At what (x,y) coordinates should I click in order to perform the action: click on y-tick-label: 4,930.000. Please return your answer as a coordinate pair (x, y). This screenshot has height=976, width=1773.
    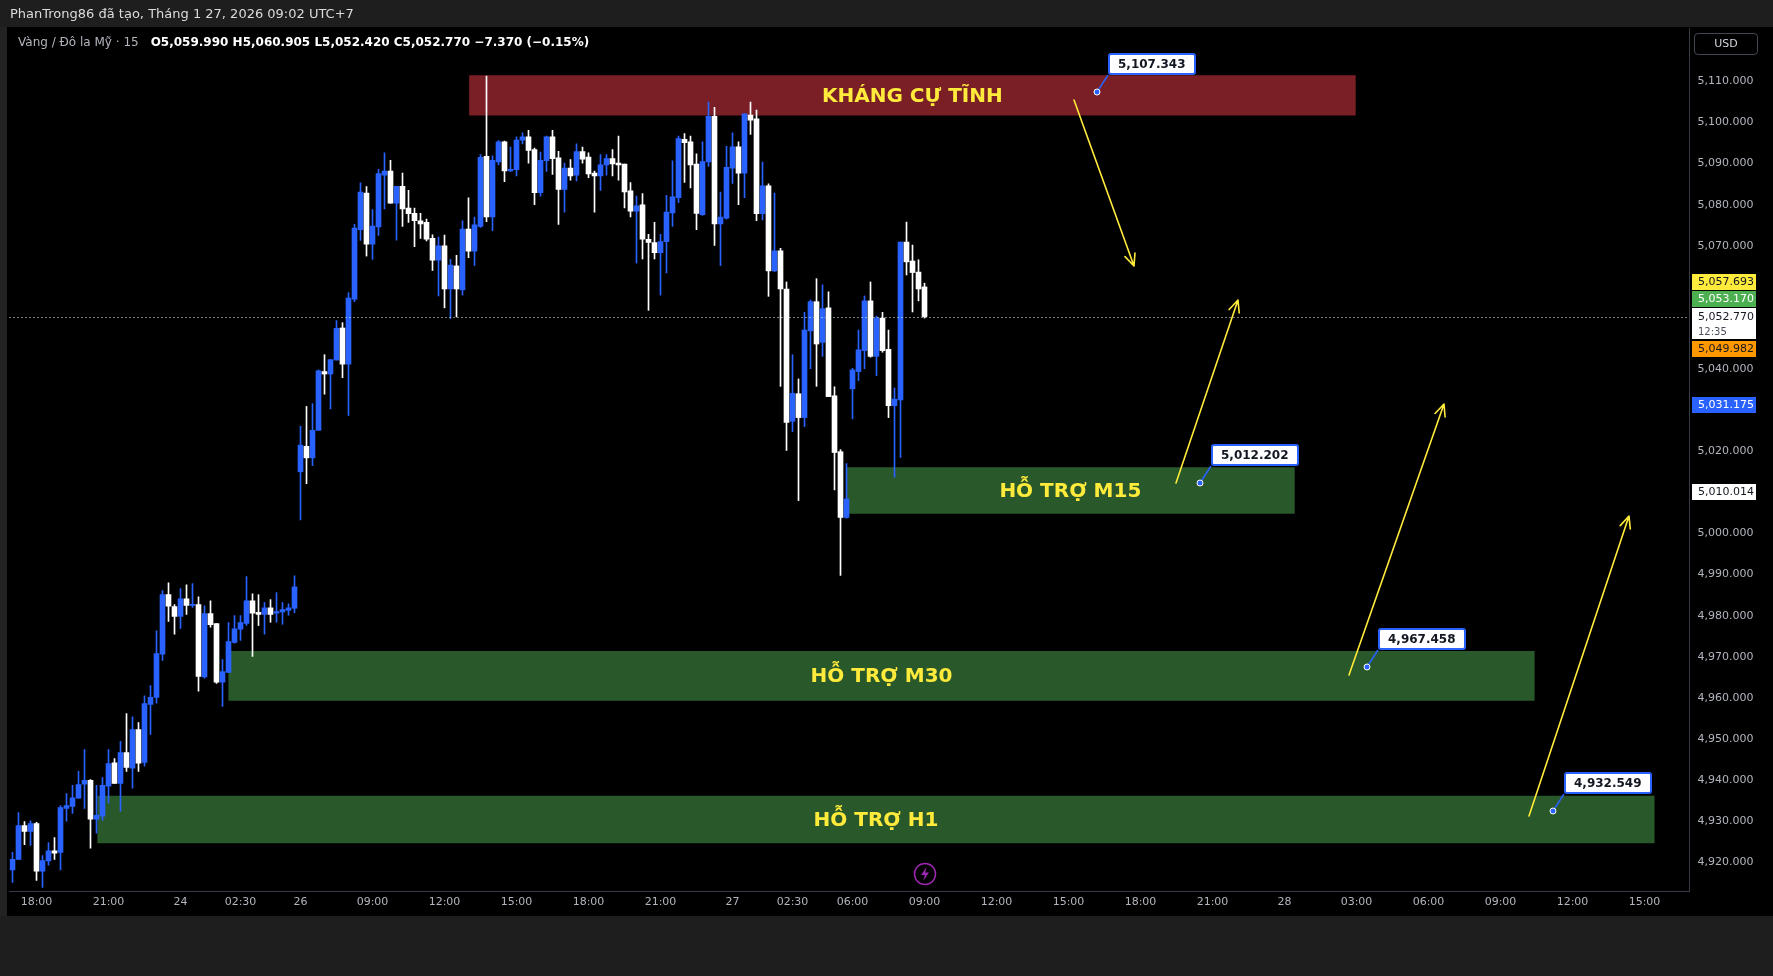
    Looking at the image, I should click on (1725, 820).